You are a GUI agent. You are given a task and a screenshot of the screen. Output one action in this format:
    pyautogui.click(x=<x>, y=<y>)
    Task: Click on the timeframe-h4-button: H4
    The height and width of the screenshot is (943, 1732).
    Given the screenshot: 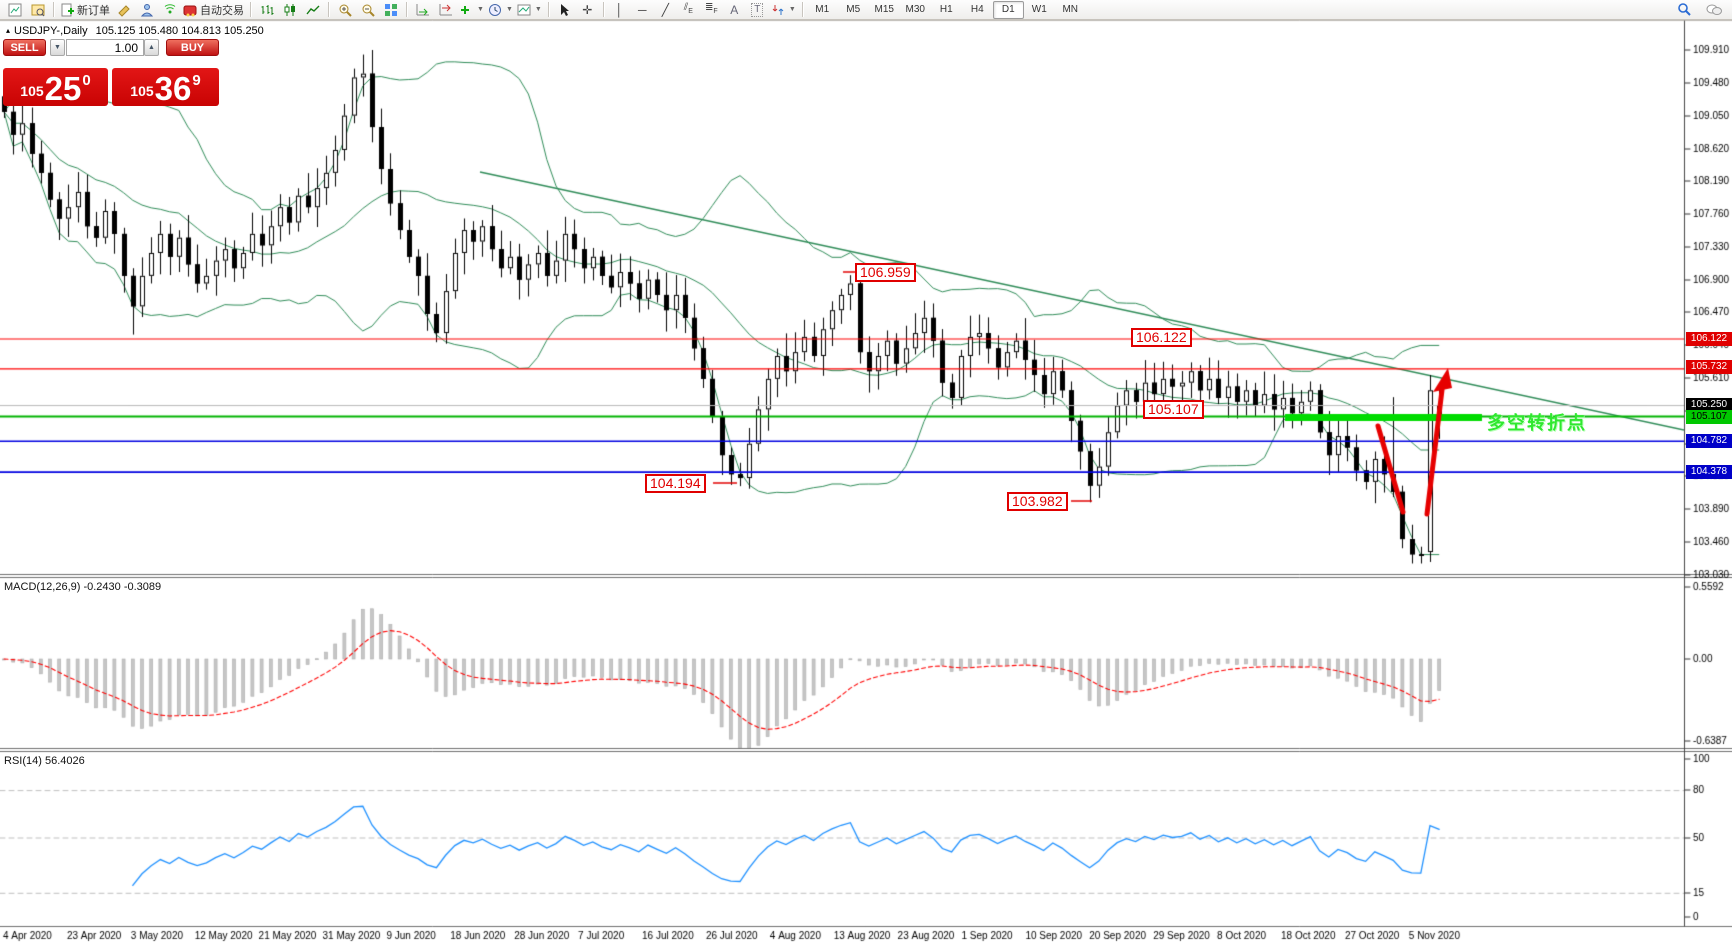 What is the action you would take?
    pyautogui.click(x=977, y=9)
    